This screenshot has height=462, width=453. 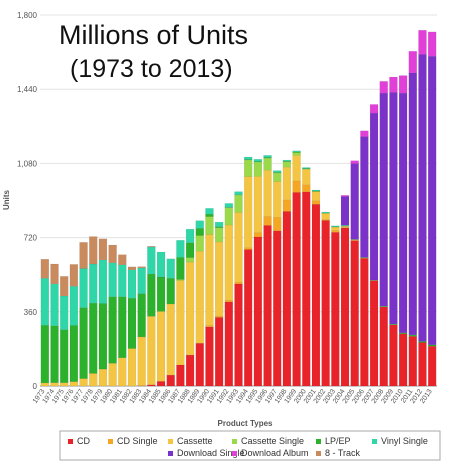 I want to click on legend-label-8-track: 8 - Track, so click(x=343, y=453).